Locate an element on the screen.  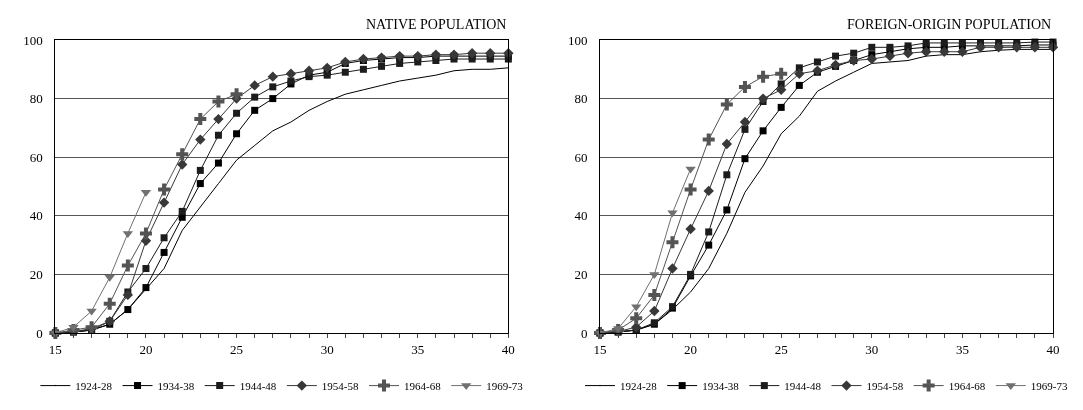
chart-title: FOREIGN-ORIGIN POPULATION is located at coordinates (949, 24).